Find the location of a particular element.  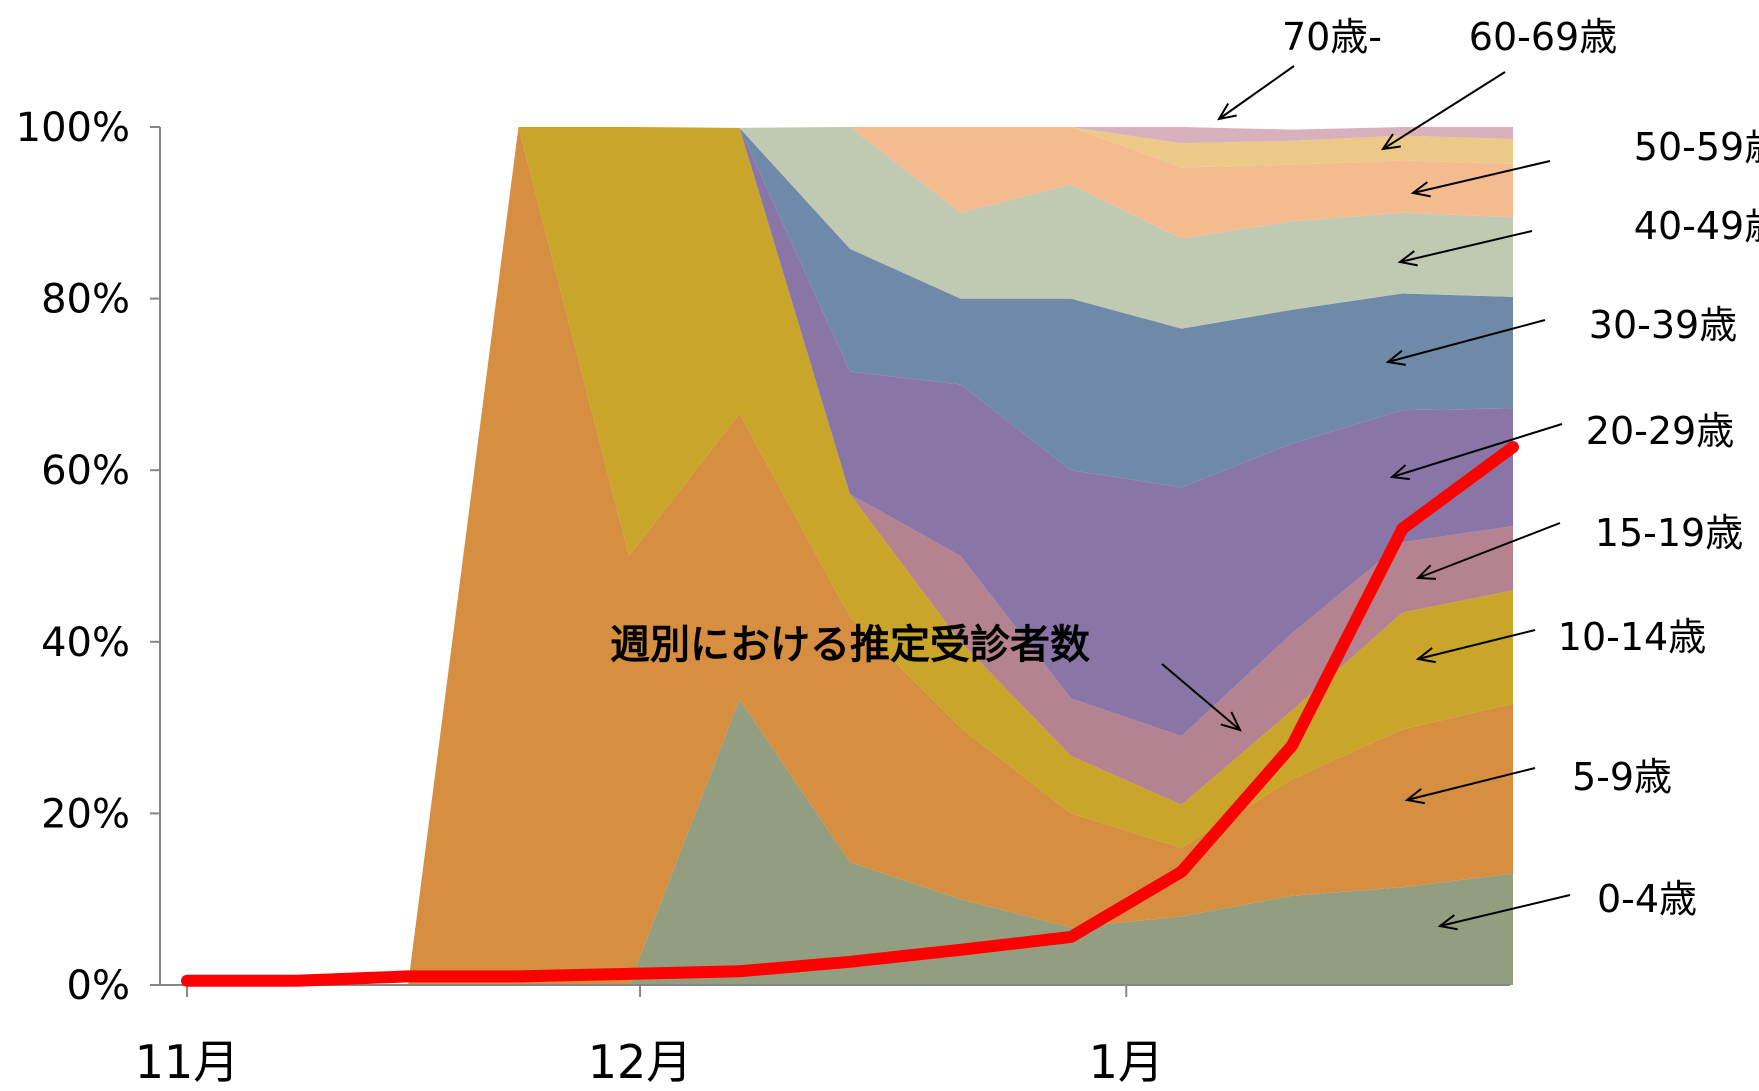

band-label-0: 0-4歳 is located at coordinates (1647, 899).